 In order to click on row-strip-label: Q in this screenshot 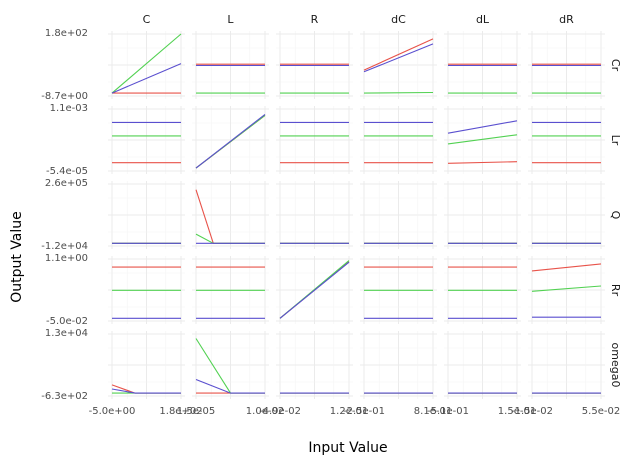, I will do `click(615, 215)`.